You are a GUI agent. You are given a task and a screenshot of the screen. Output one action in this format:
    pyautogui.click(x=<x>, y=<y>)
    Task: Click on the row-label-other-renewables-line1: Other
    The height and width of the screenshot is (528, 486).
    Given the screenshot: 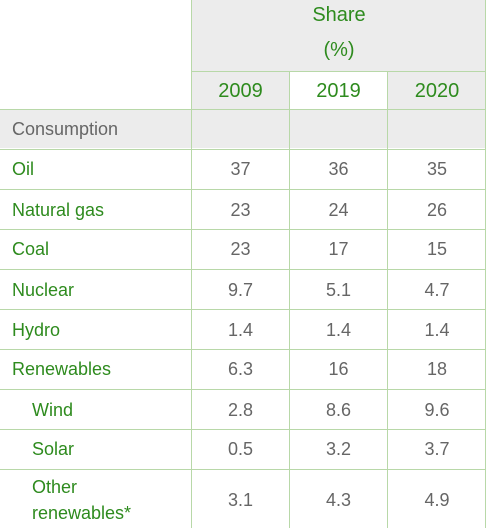 What is the action you would take?
    pyautogui.click(x=55, y=487)
    